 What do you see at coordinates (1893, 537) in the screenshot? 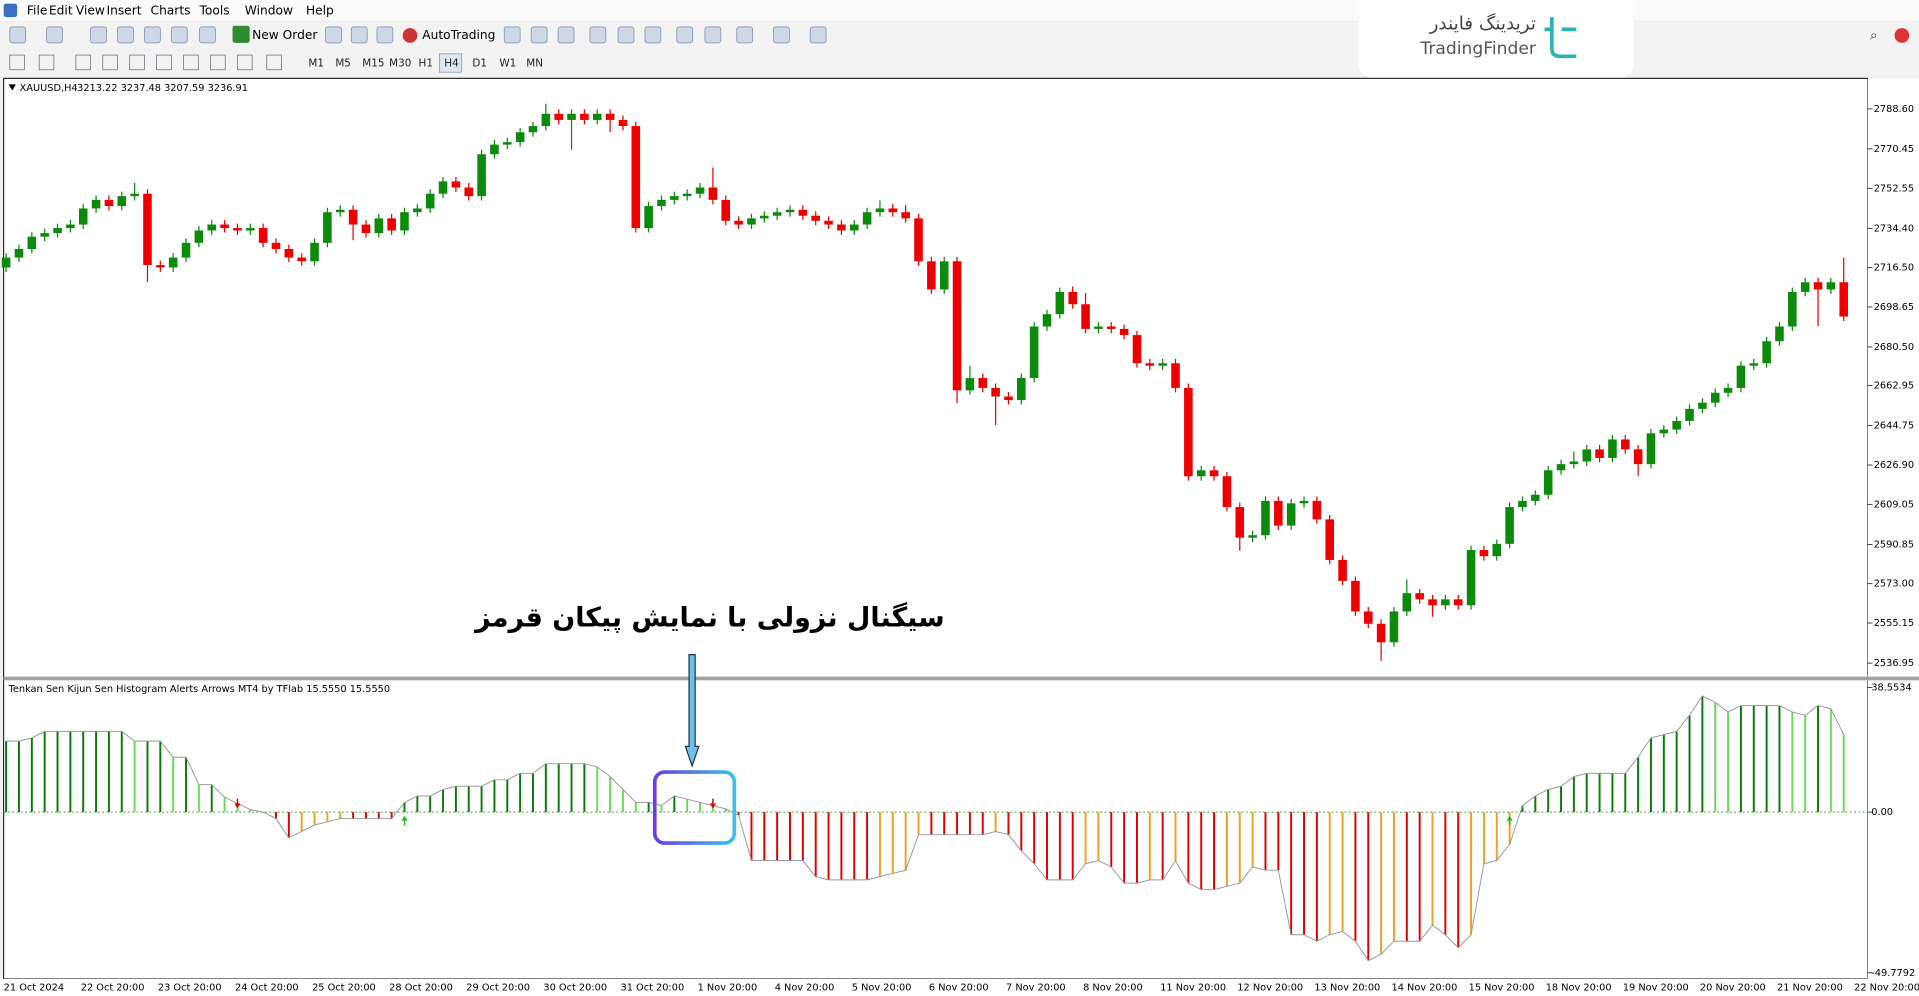
I see `price-axis` at bounding box center [1893, 537].